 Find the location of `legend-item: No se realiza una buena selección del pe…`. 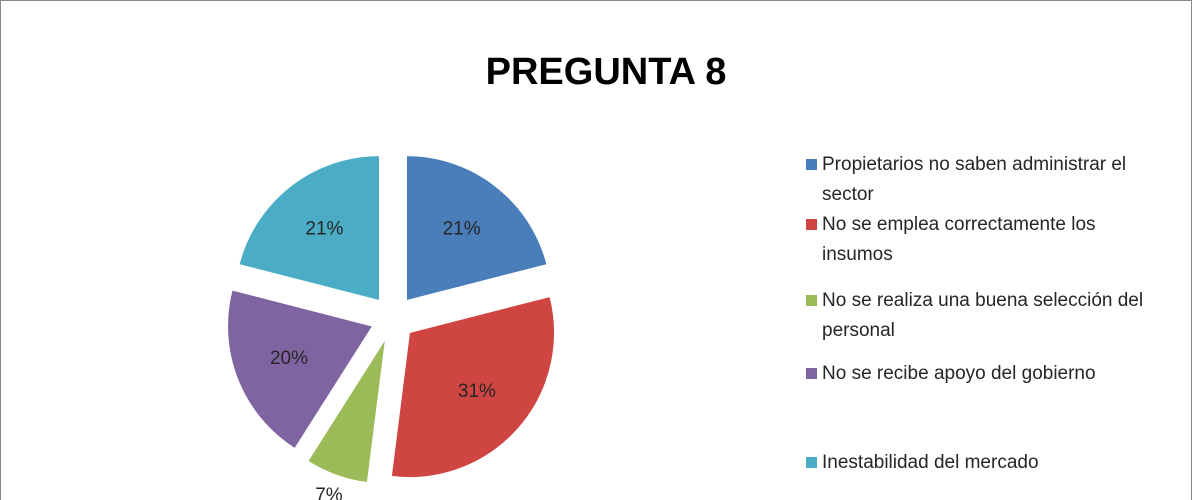

legend-item: No se realiza una buena selección del pe… is located at coordinates (979, 316).